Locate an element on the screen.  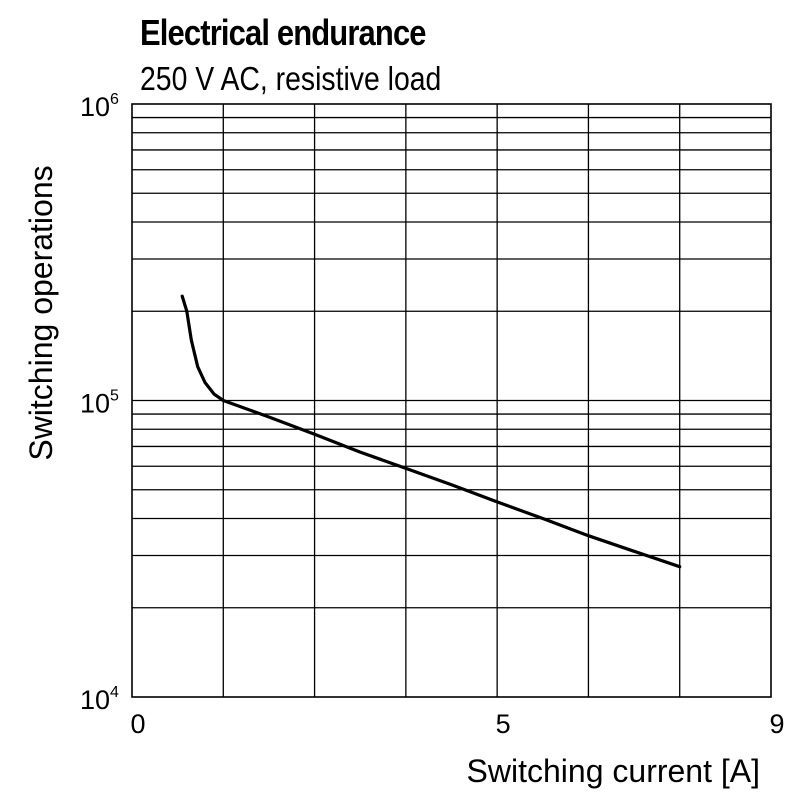
chart-subtitle: 250 V AC, resistive load is located at coordinates (291, 78).